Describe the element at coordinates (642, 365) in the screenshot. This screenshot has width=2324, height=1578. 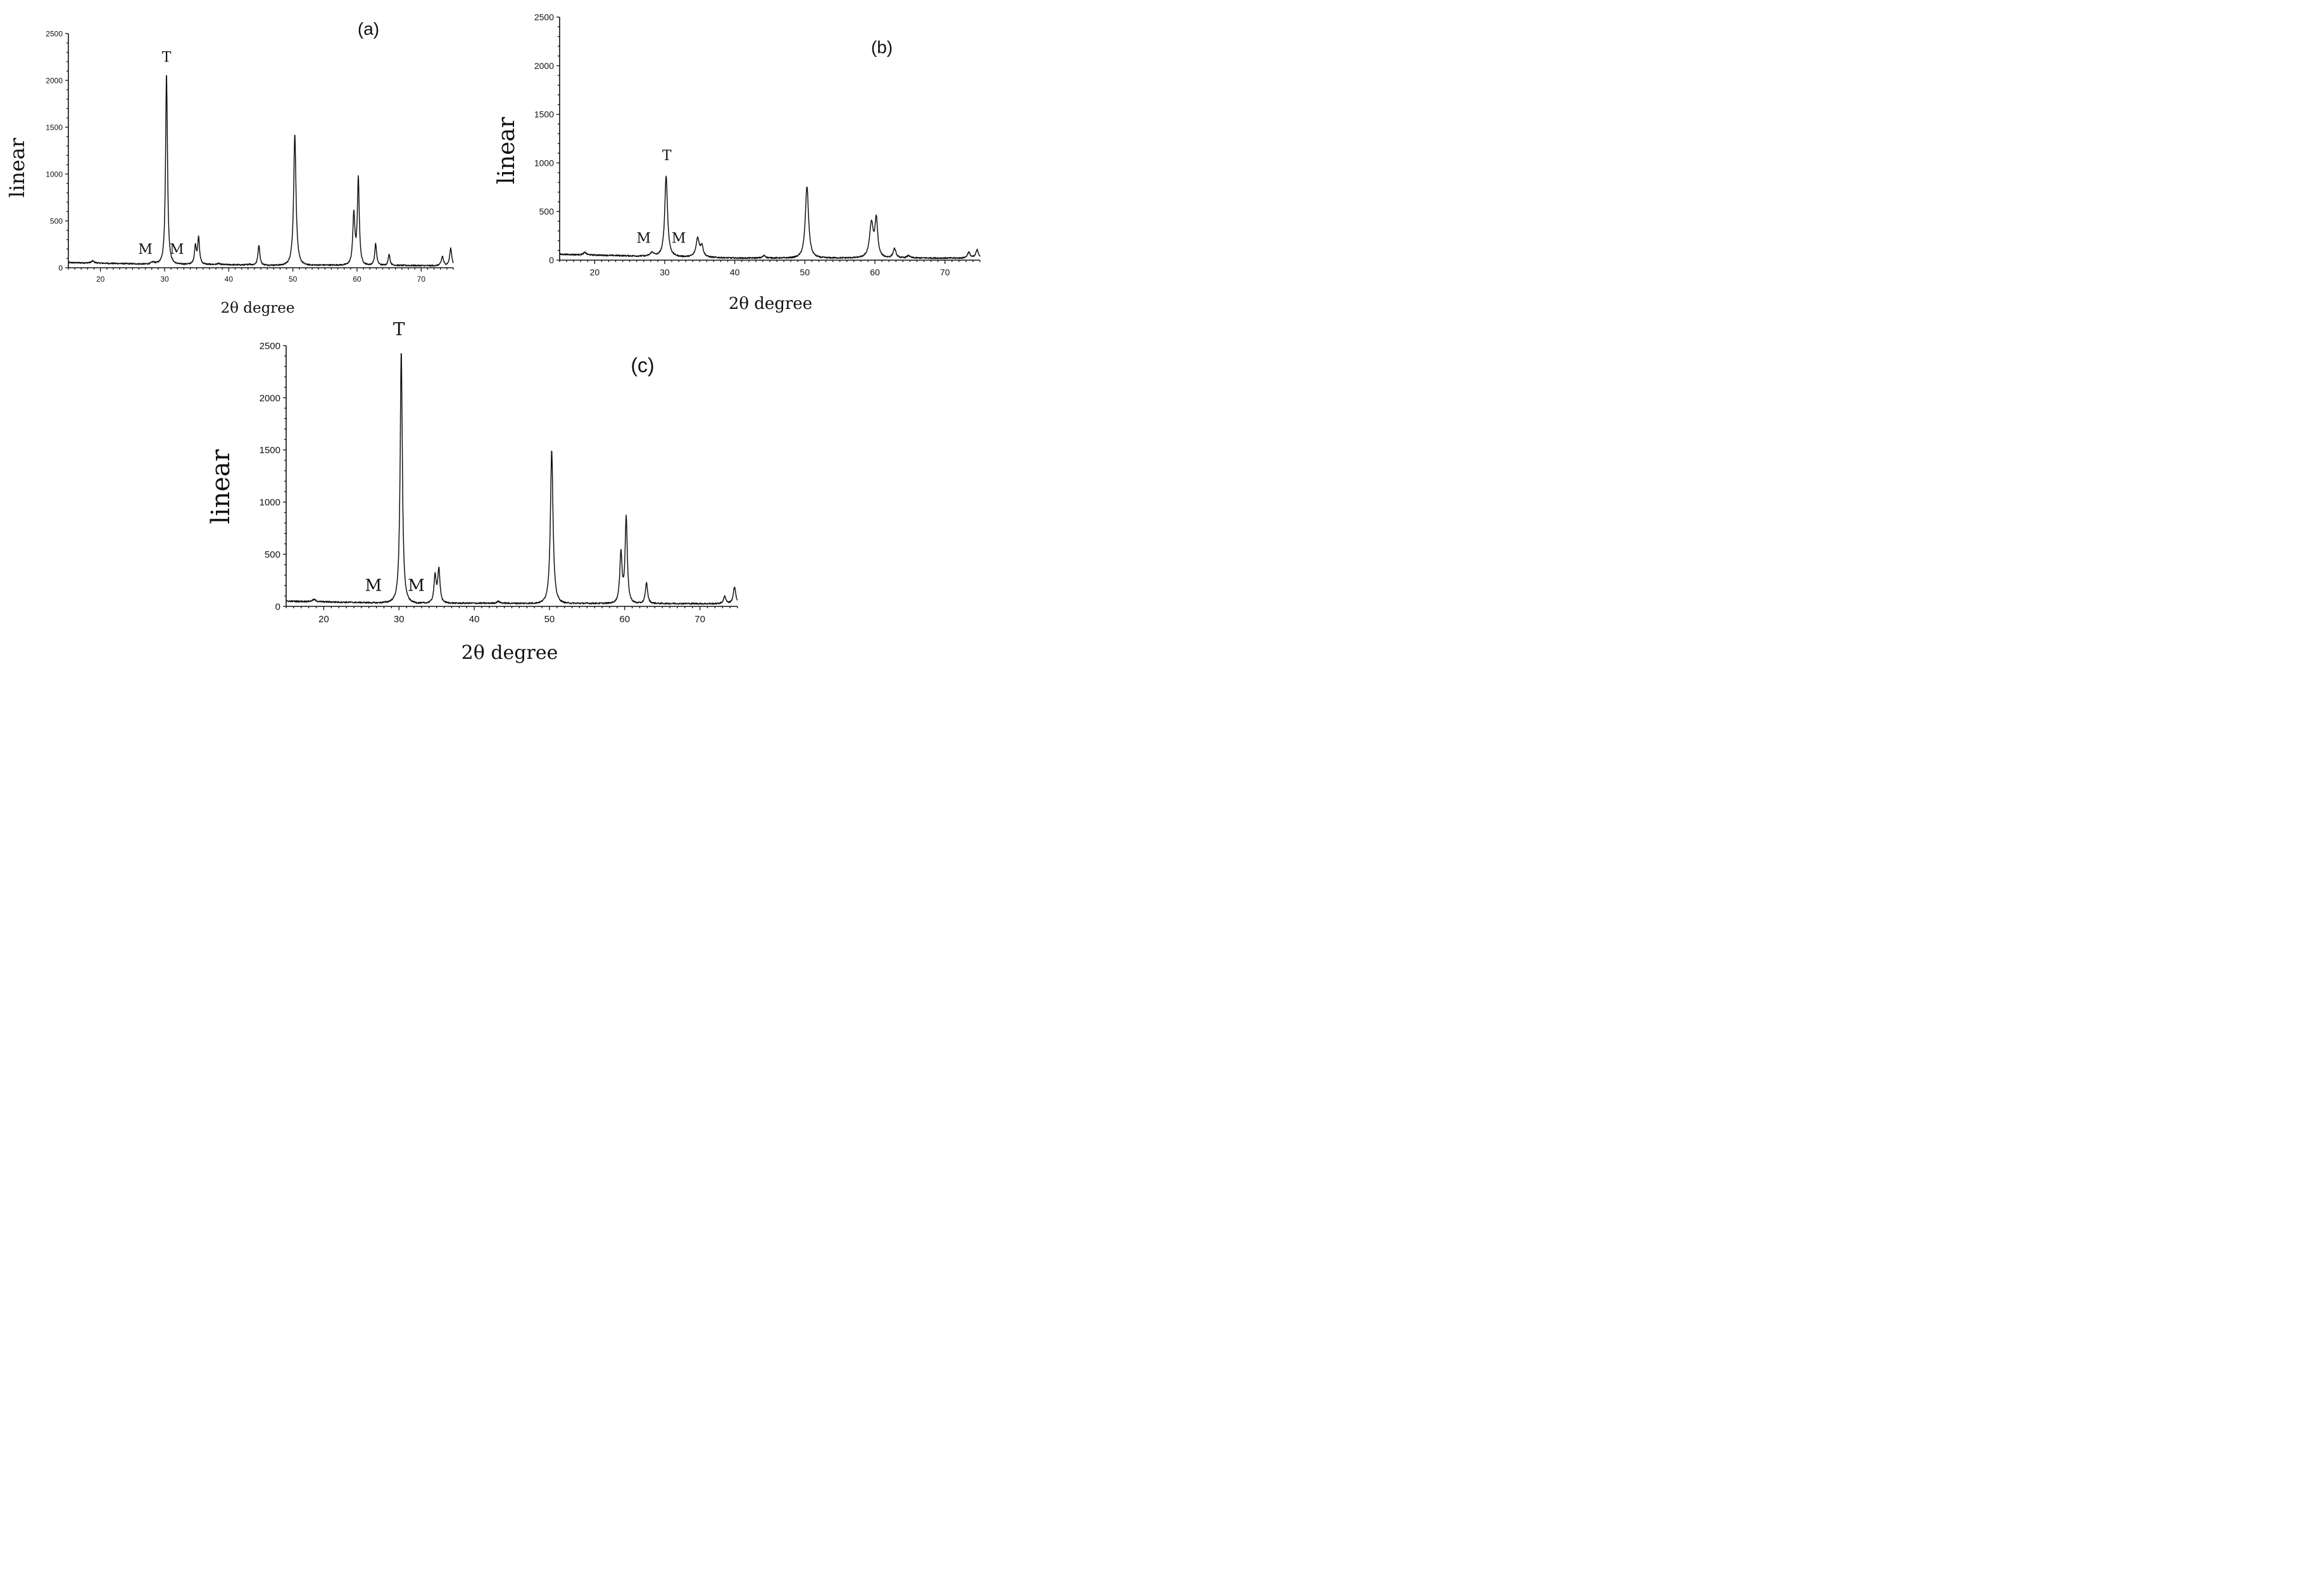
I see `panel-label: (c)` at that location.